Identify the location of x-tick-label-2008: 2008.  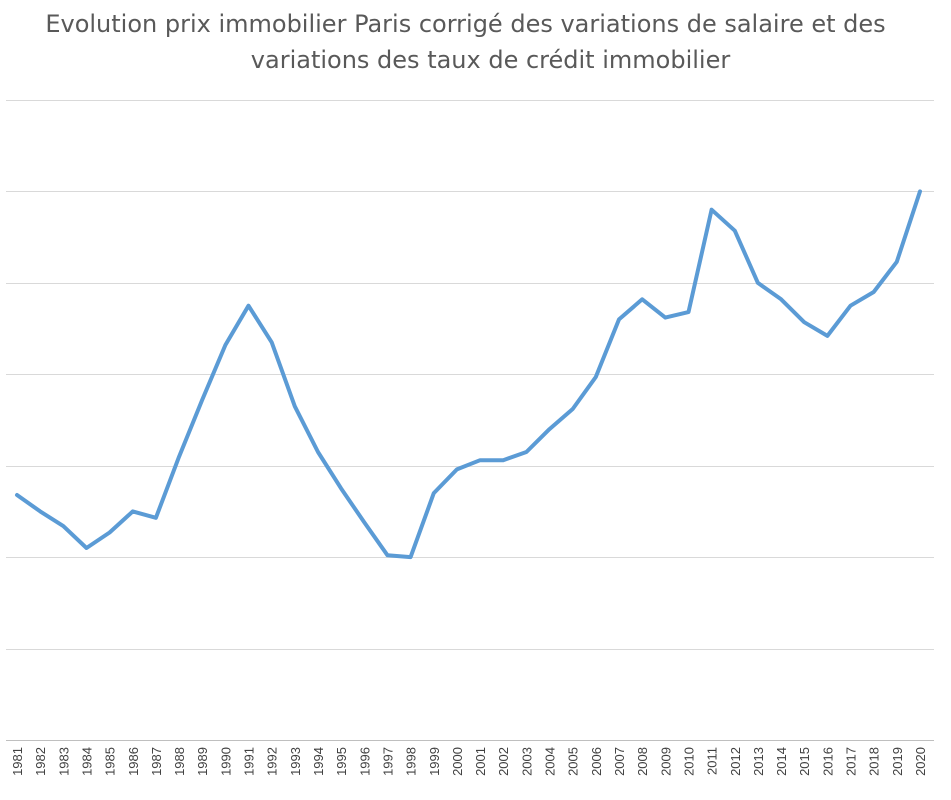
(642, 761).